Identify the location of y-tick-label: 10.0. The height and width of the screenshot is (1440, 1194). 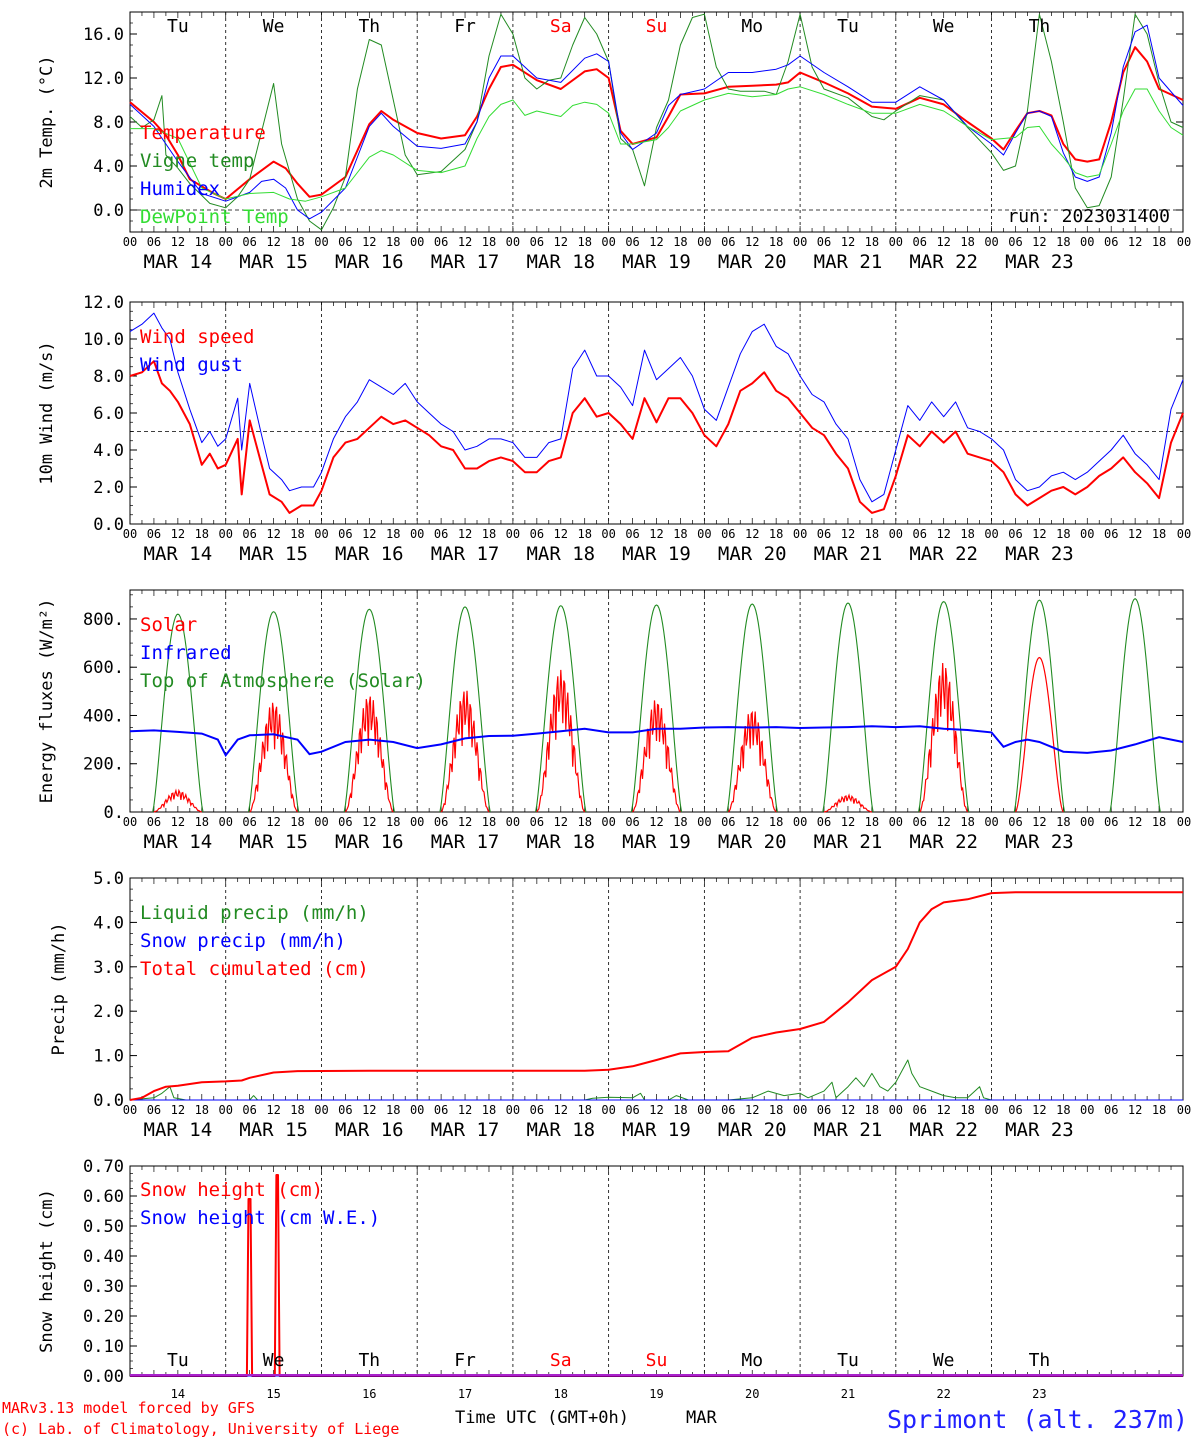
(103, 340).